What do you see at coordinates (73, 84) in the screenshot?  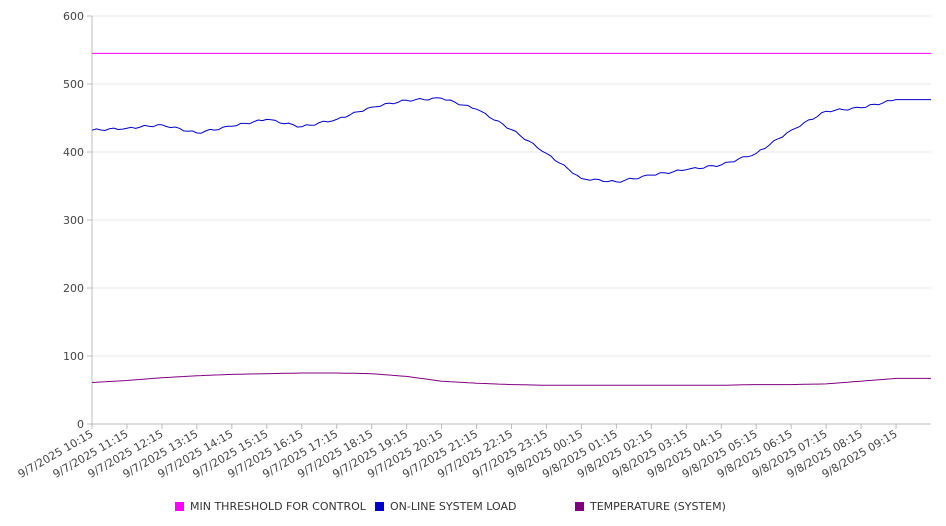 I see `y-tick-label: 500` at bounding box center [73, 84].